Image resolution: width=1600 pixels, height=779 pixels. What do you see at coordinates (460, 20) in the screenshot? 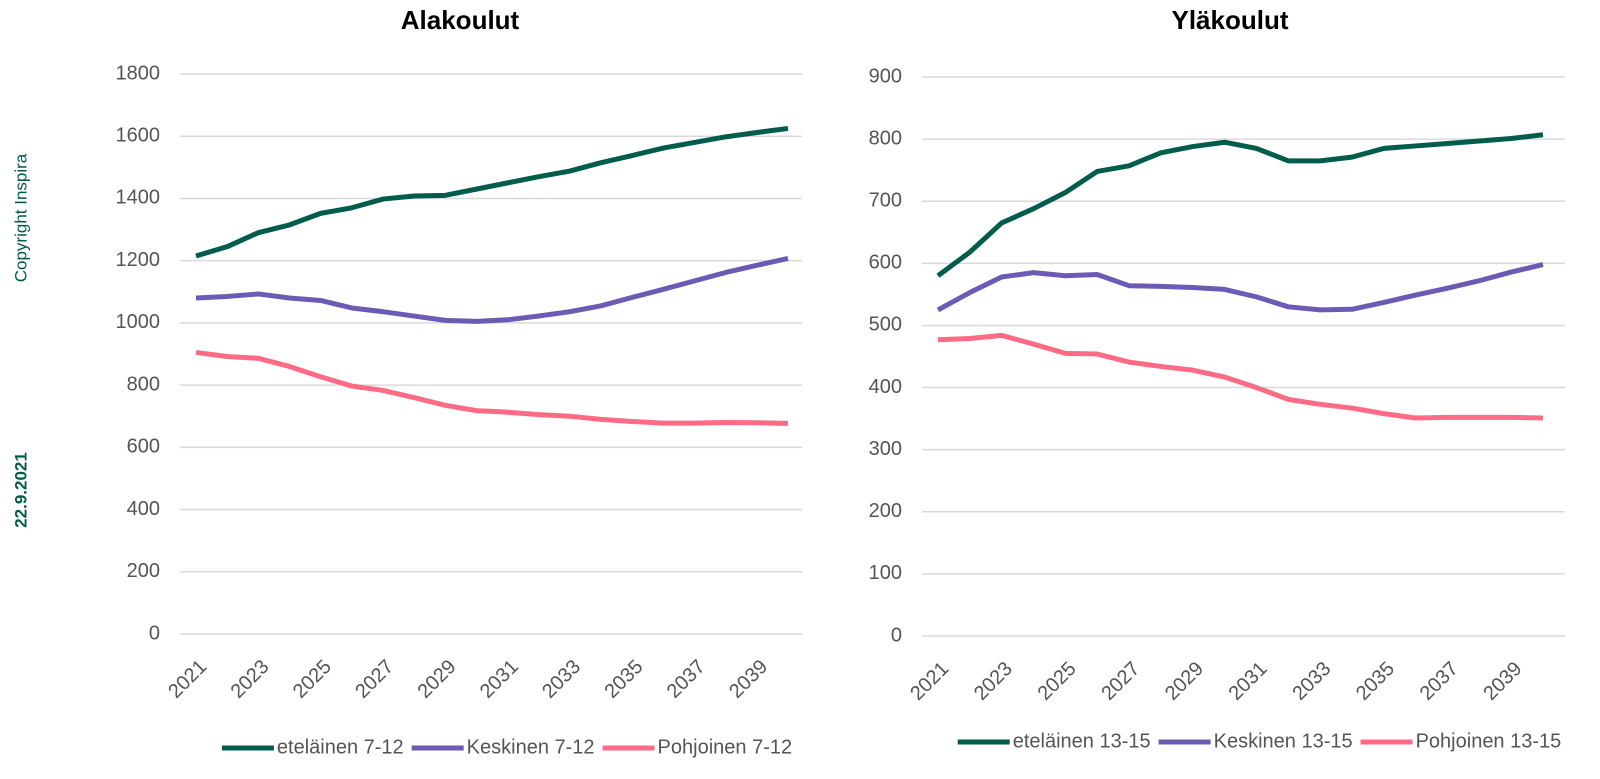
I see `chart-title: Alakoulut` at bounding box center [460, 20].